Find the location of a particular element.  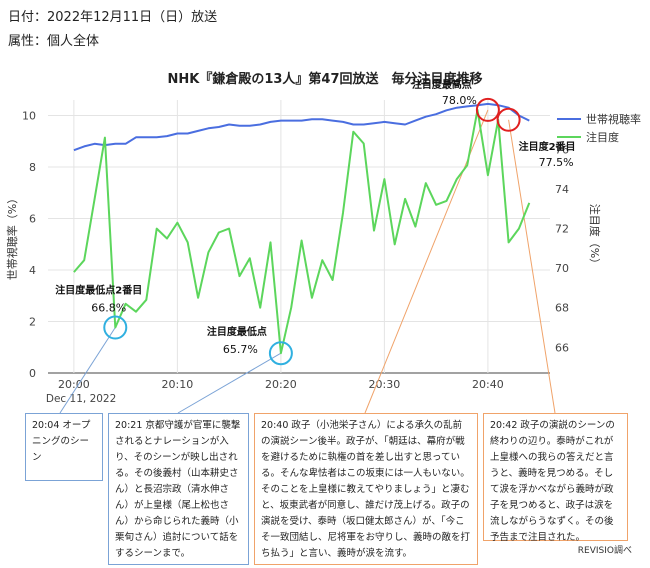

annotation-label: 注目度最低点 is located at coordinates (237, 331).